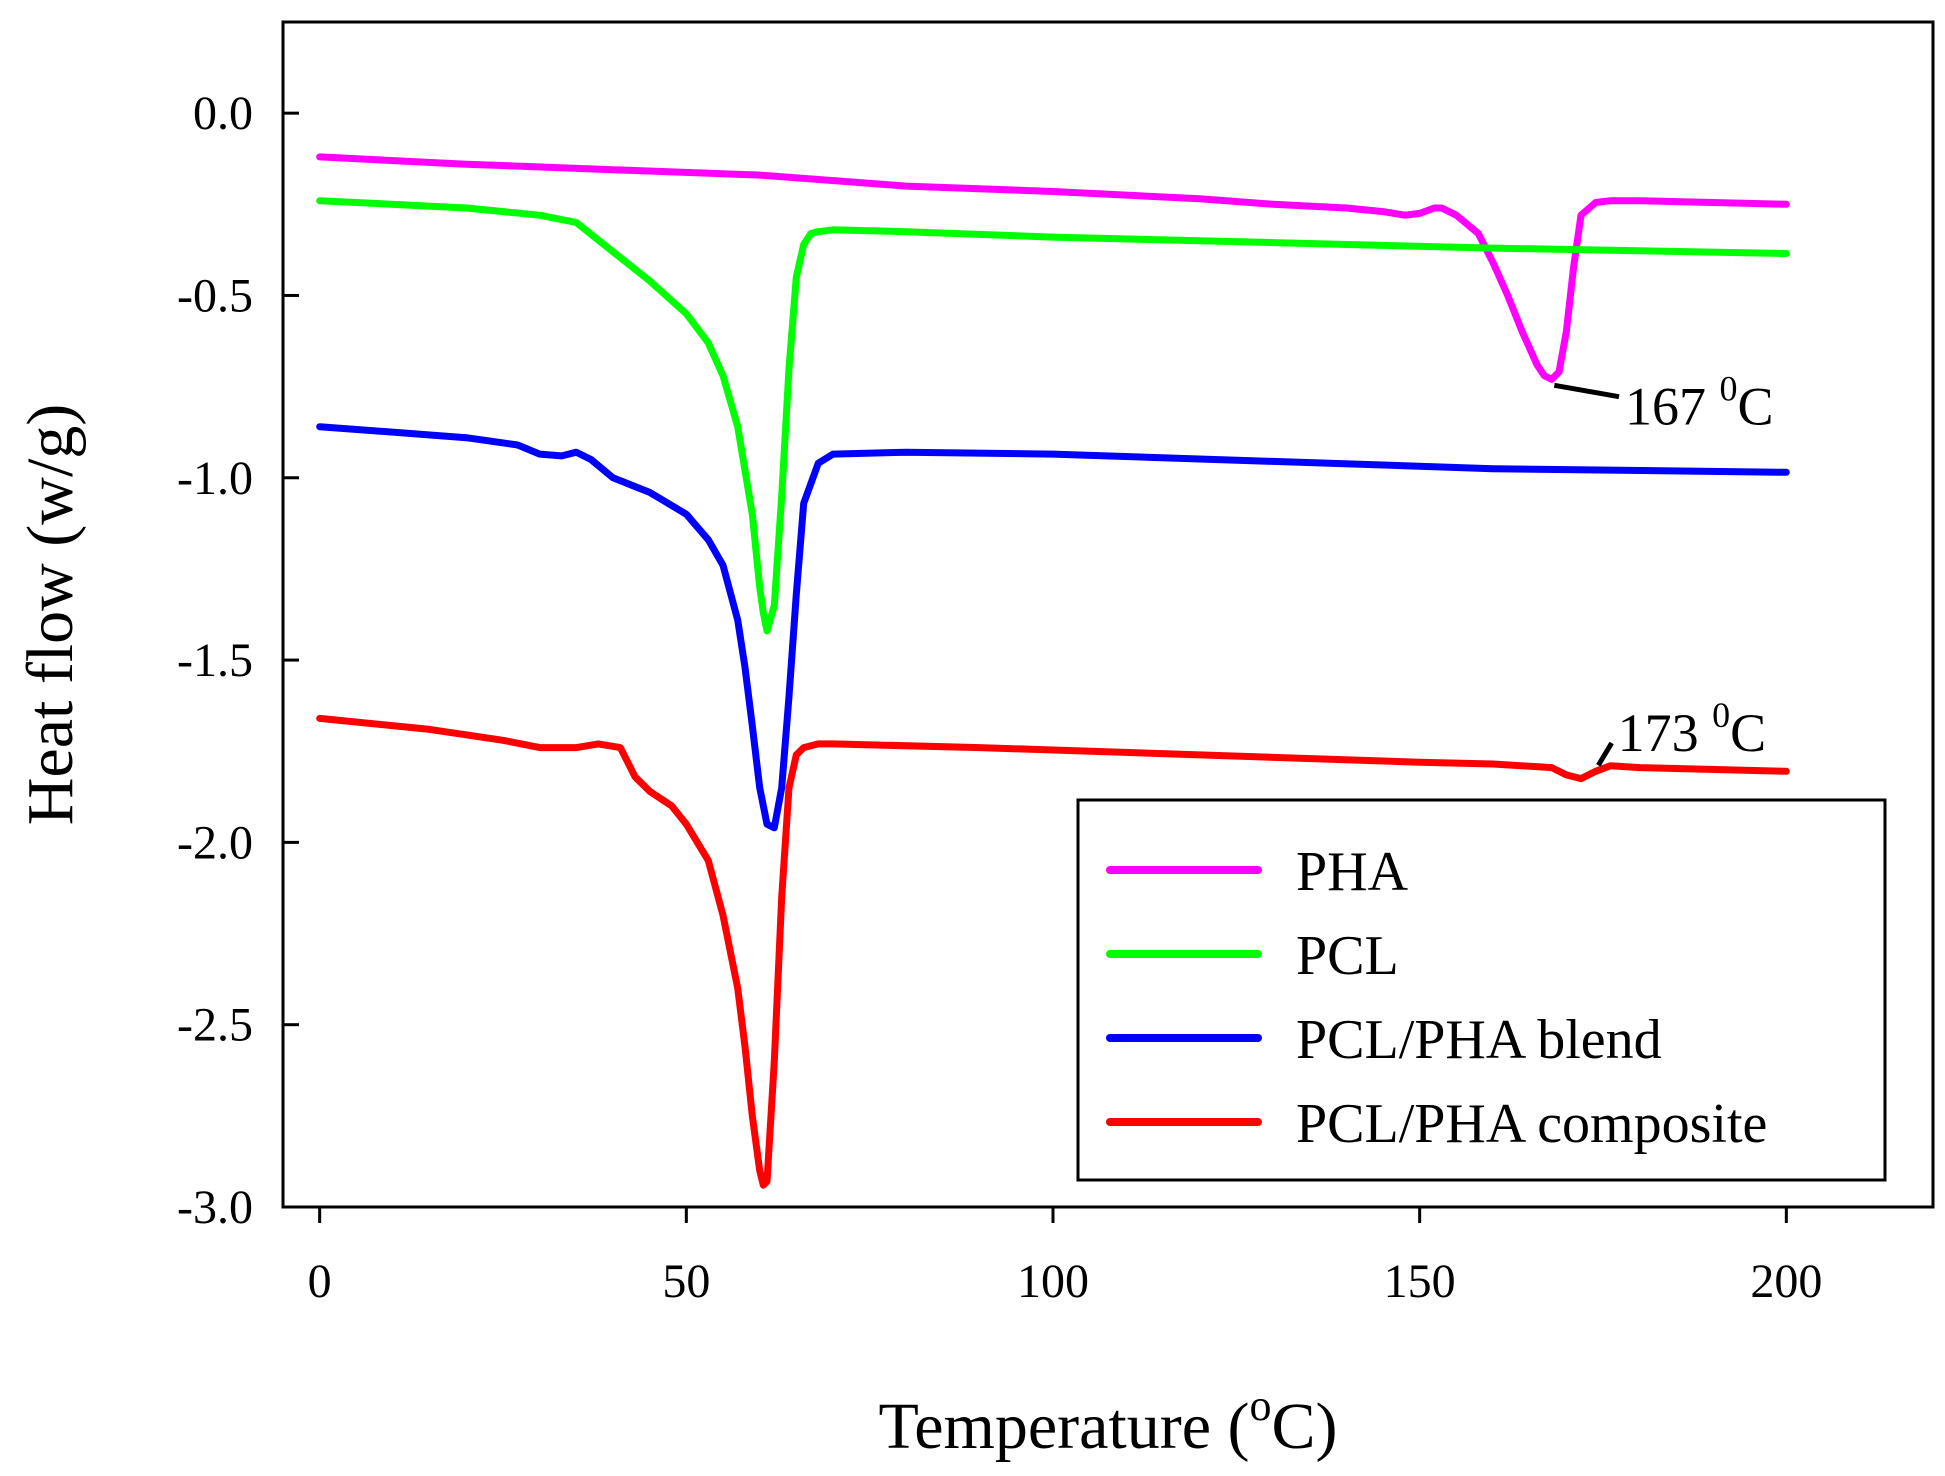 The width and height of the screenshot is (1945, 1476). Describe the element at coordinates (1665, 733) in the screenshot. I see `annotation-value: 173` at that location.